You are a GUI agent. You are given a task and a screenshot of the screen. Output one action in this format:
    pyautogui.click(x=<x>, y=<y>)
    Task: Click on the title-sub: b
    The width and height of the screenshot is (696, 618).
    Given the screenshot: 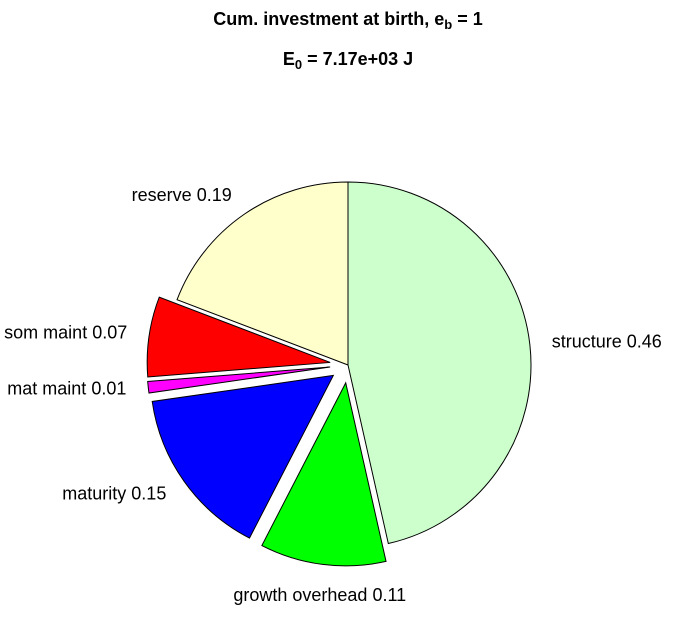 What is the action you would take?
    pyautogui.click(x=448, y=24)
    